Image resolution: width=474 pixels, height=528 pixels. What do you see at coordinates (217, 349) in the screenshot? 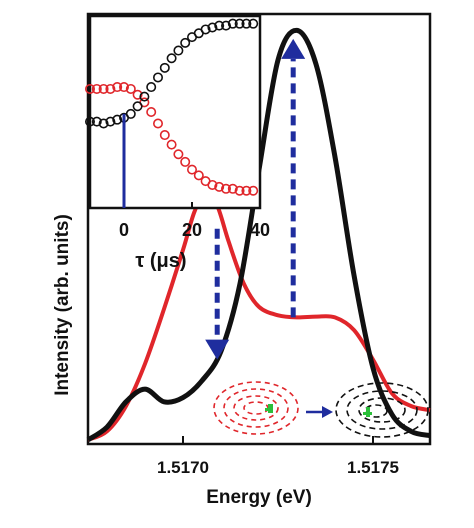
I see `transfer-arrow-down-head` at bounding box center [217, 349].